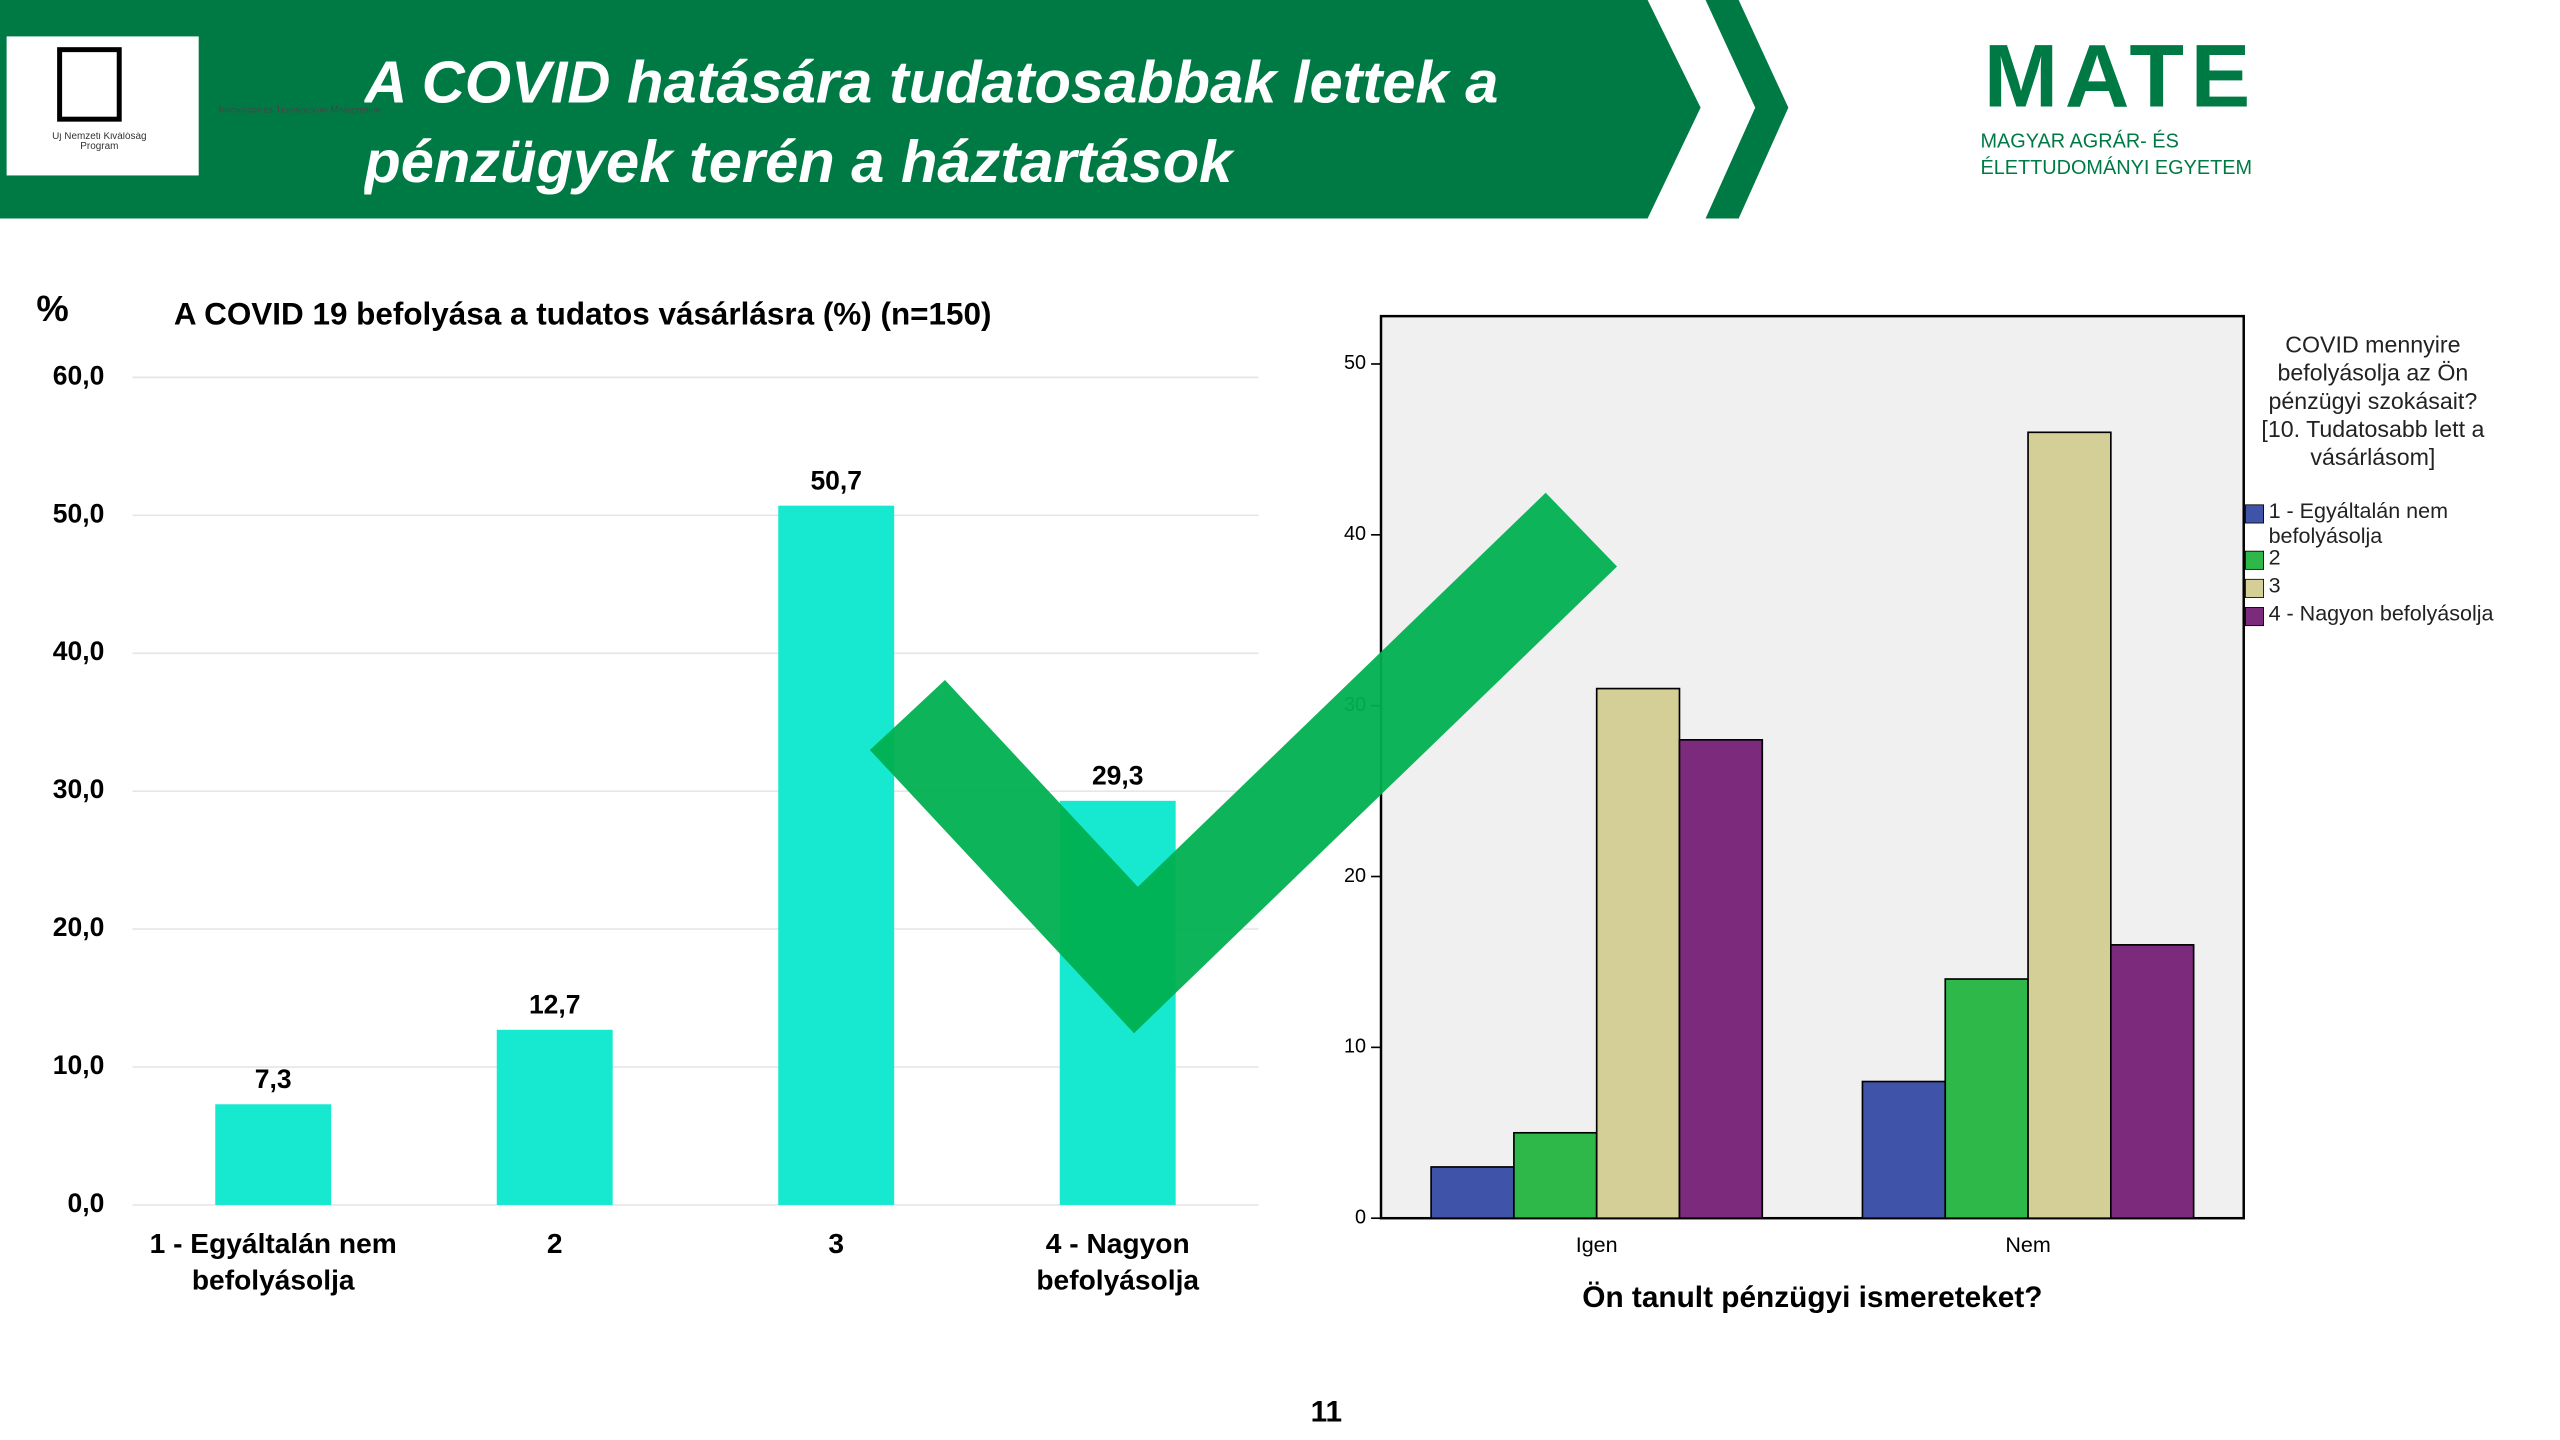  Describe the element at coordinates (2027, 1245) in the screenshot. I see `x-tick-label: Nem` at that location.